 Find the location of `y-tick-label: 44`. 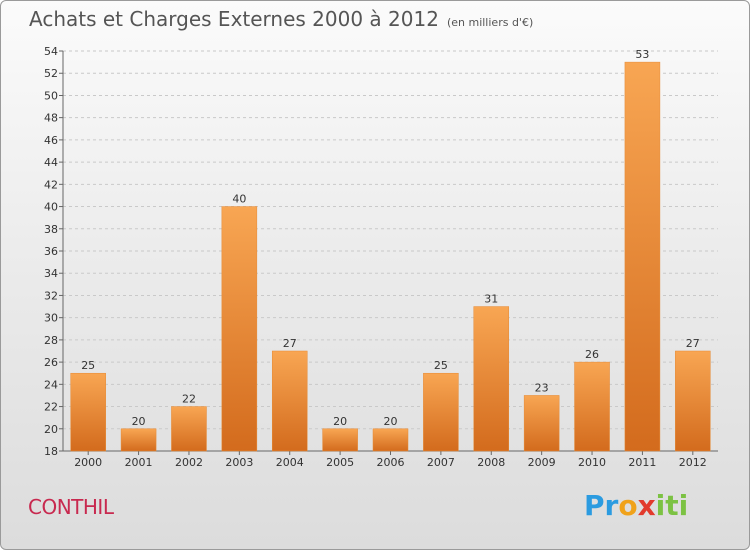

y-tick-label: 44 is located at coordinates (51, 162).